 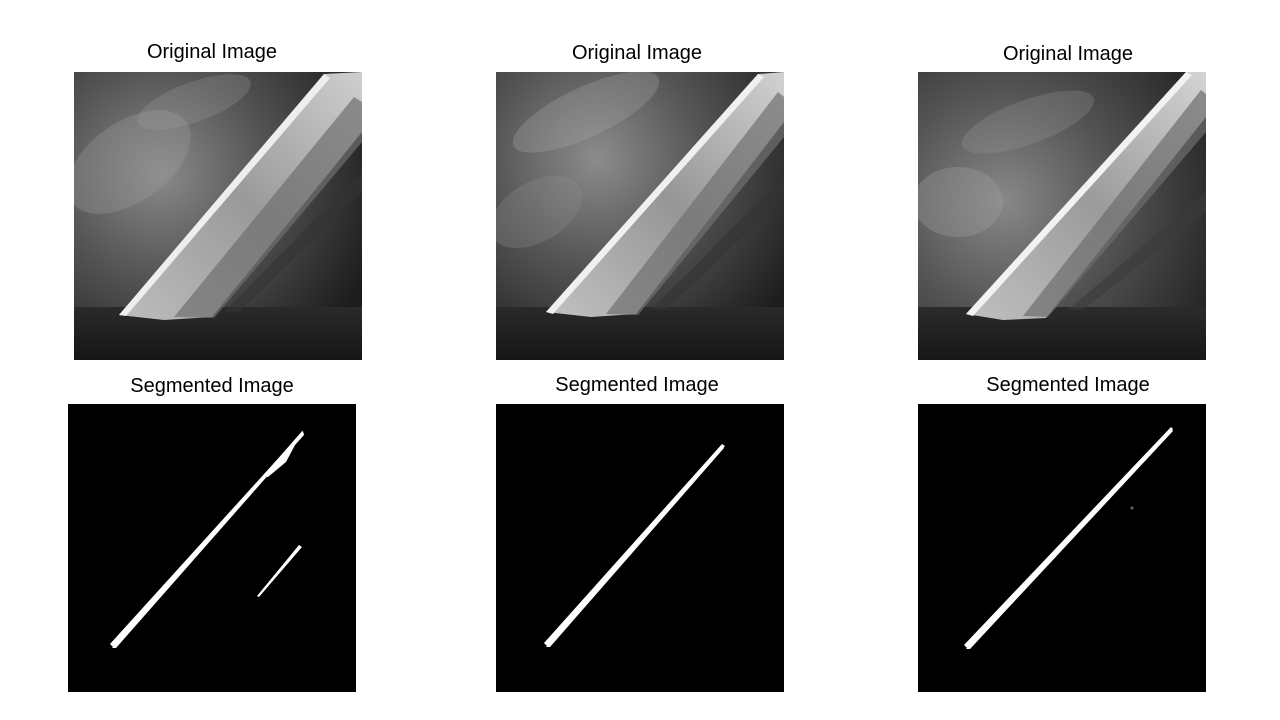 What do you see at coordinates (637, 53) in the screenshot?
I see `panel-title-original-2: Original Image` at bounding box center [637, 53].